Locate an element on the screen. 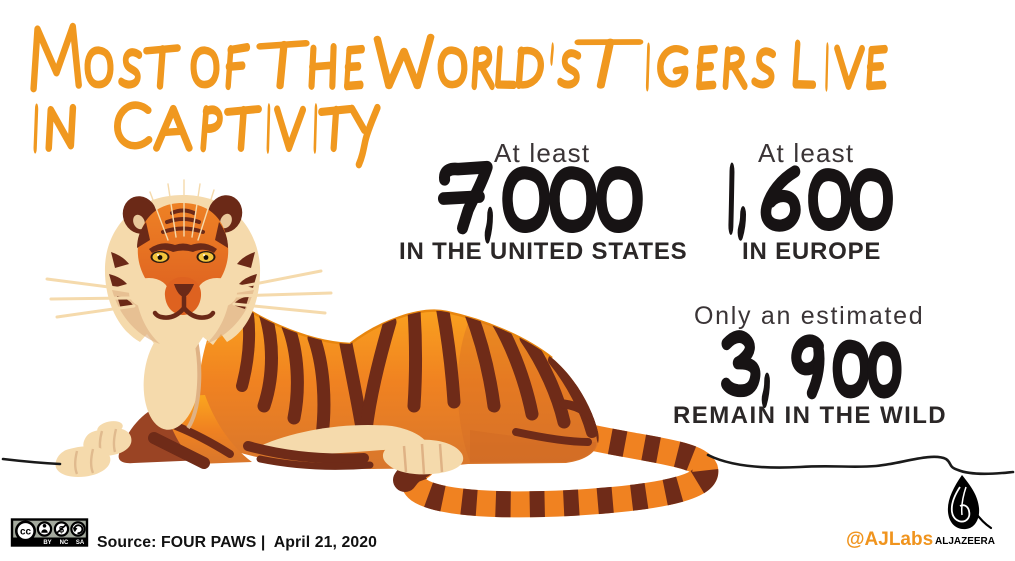 The image size is (1015, 561). svg-text: SA is located at coordinates (80, 543).